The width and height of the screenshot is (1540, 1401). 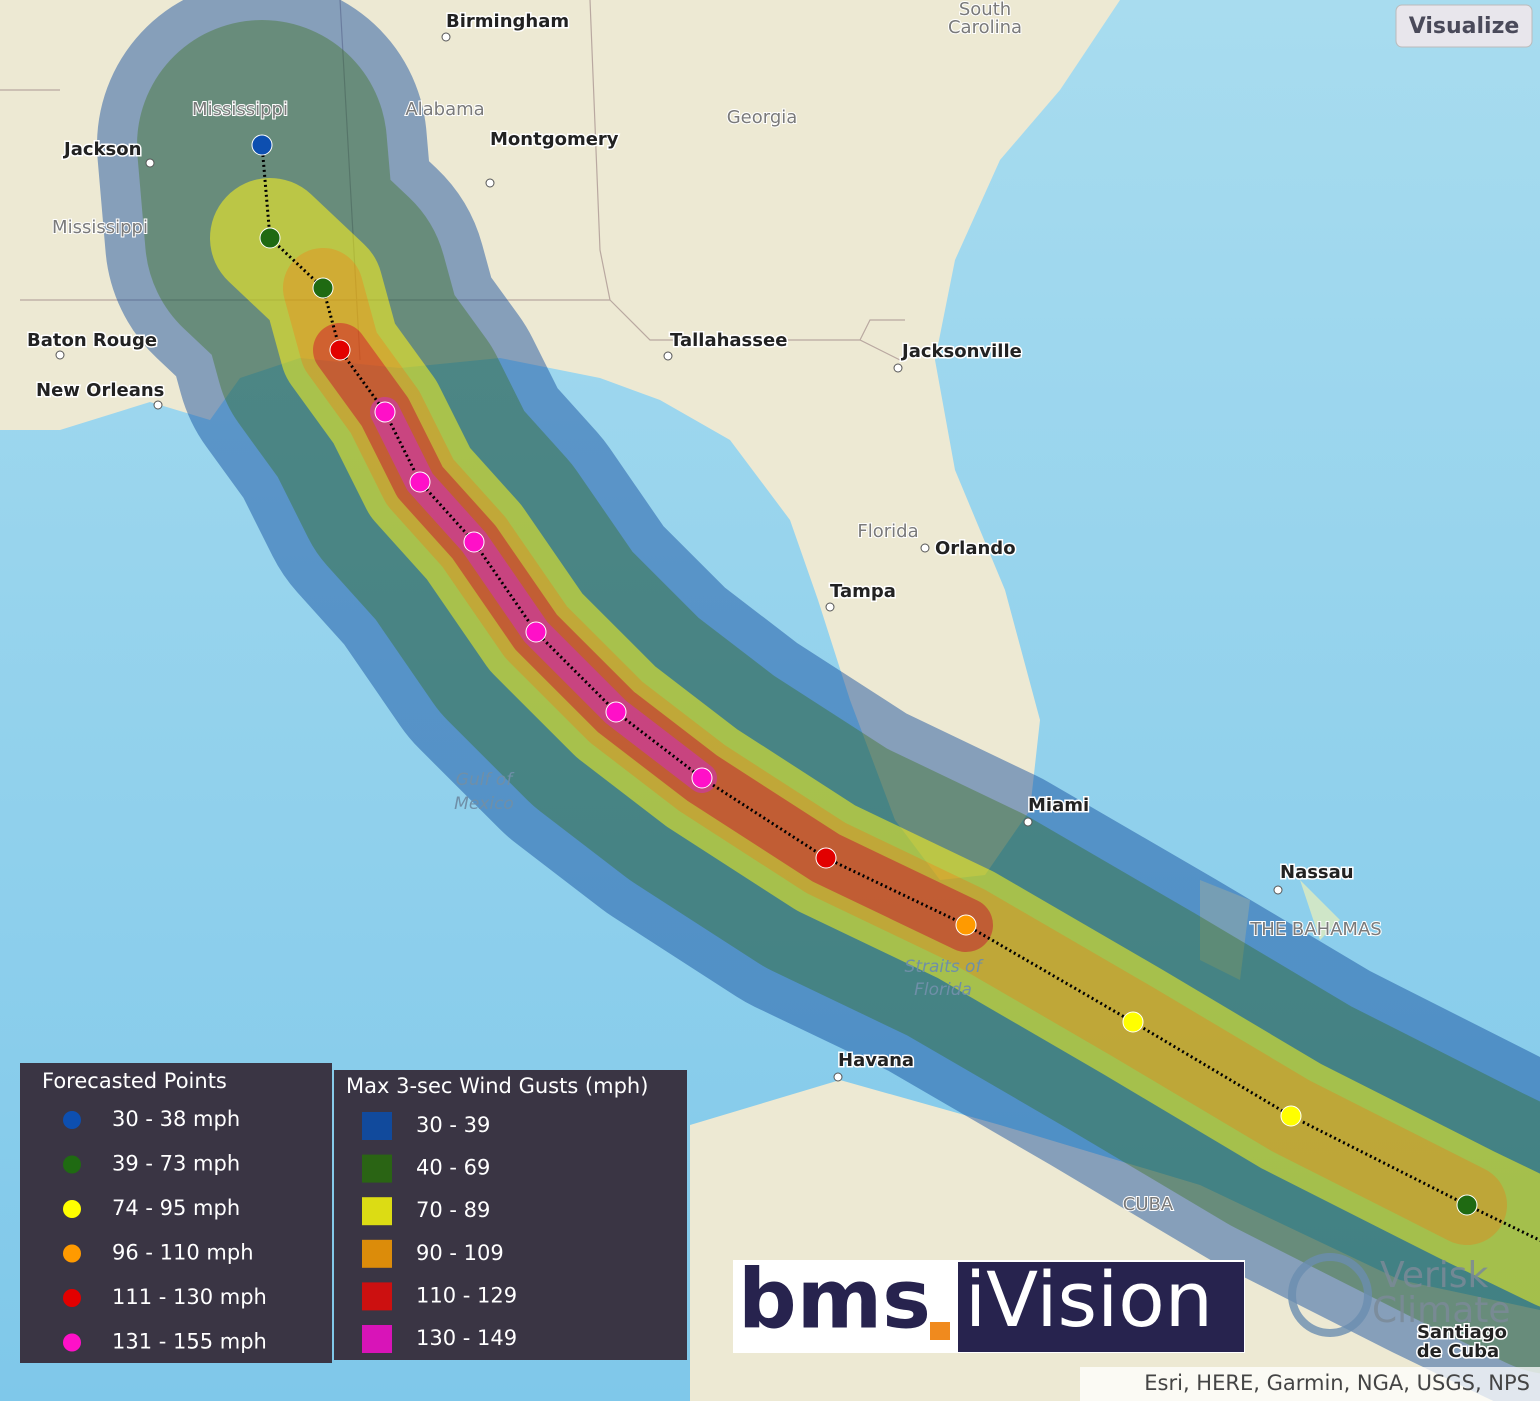 What do you see at coordinates (101, 149) in the screenshot?
I see `place-label: Jackson` at bounding box center [101, 149].